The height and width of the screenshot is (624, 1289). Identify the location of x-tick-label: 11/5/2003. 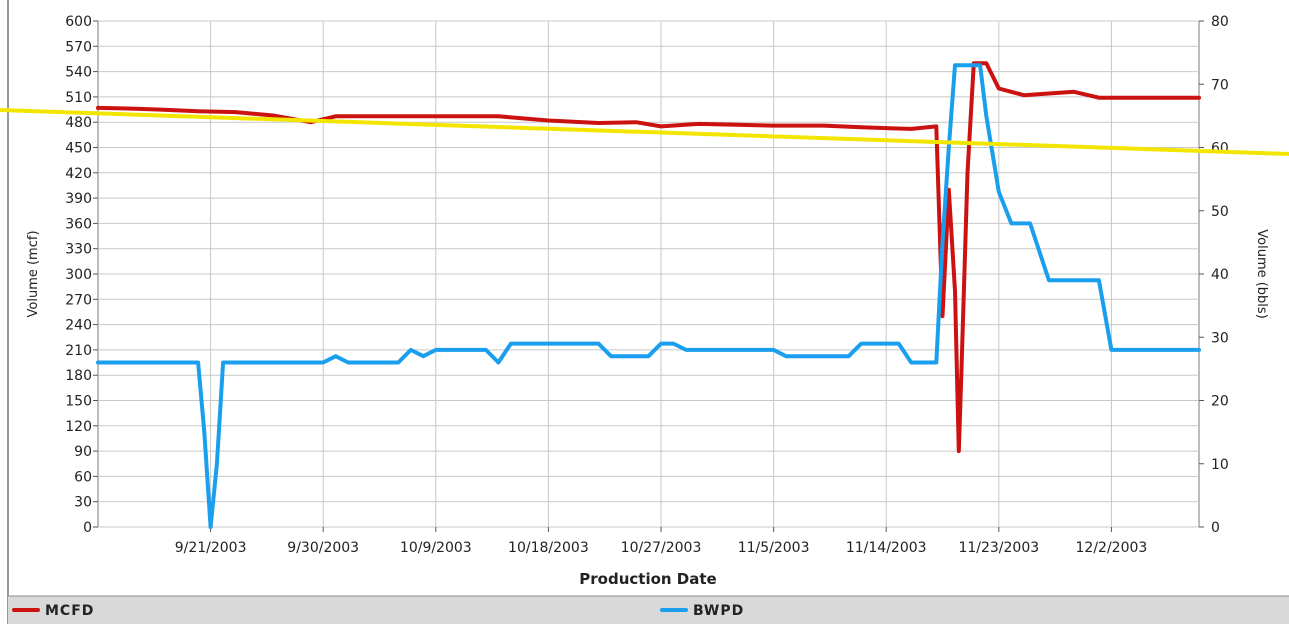
(774, 548).